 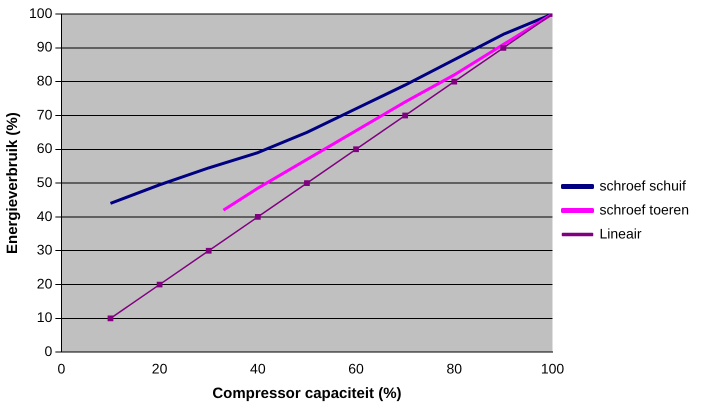 I want to click on y-tick-label: 20, so click(x=44, y=283).